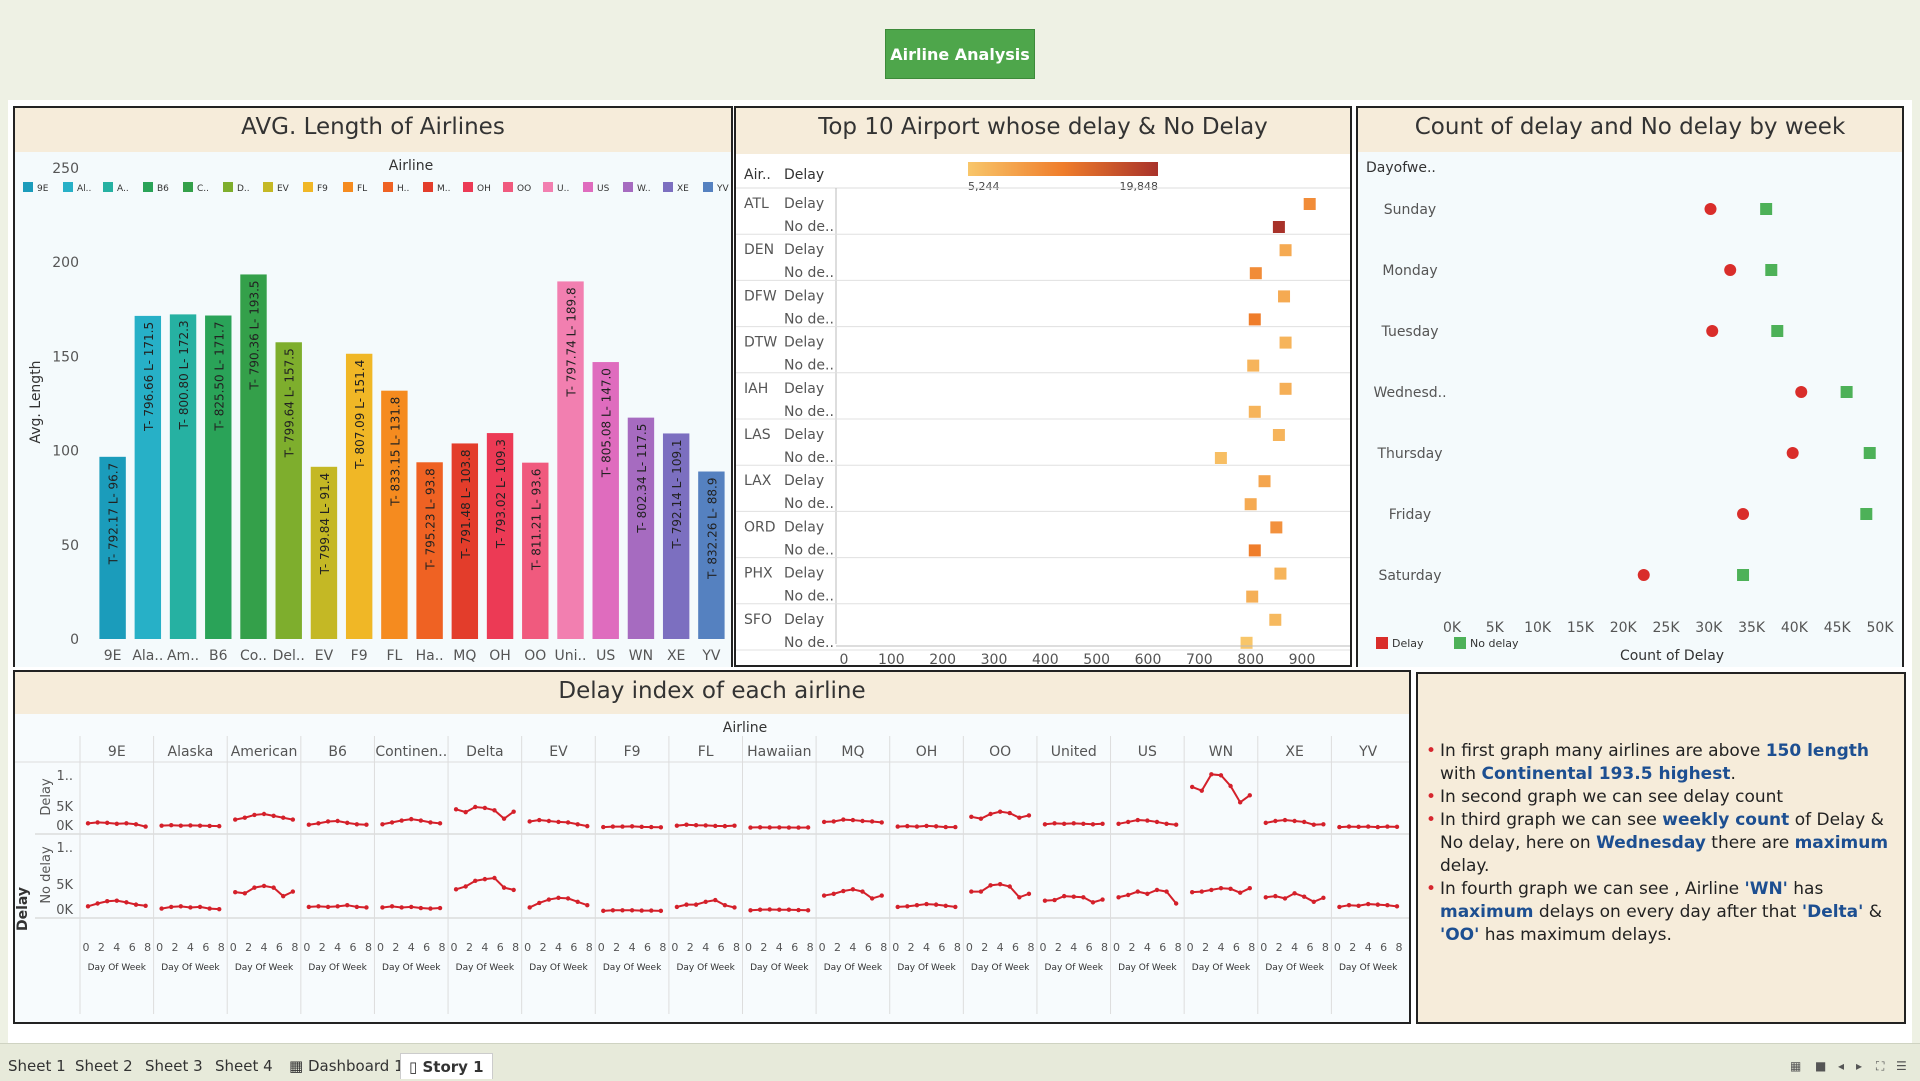 The height and width of the screenshot is (1081, 1920). What do you see at coordinates (524, 189) in the screenshot?
I see `legend-label: OO` at bounding box center [524, 189].